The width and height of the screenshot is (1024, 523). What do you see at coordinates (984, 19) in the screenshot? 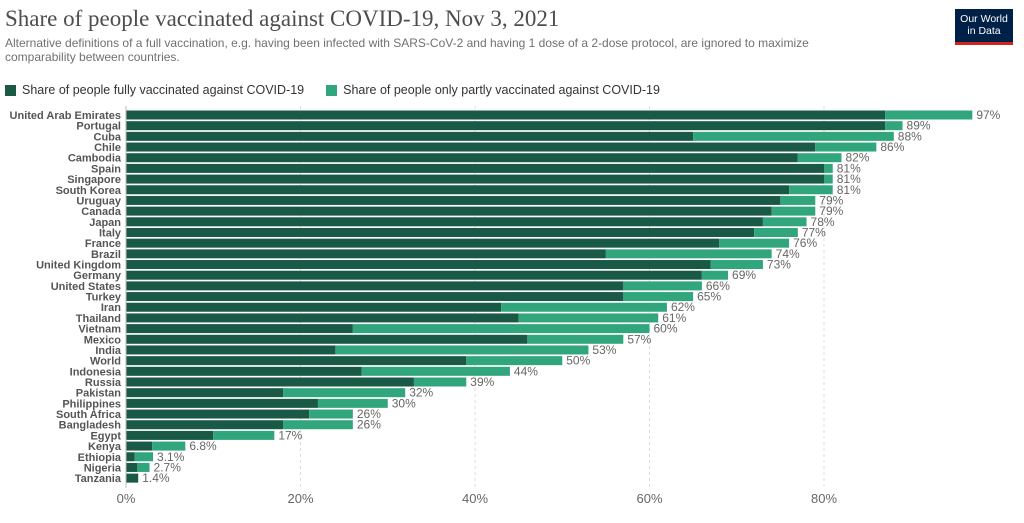
I see `logo-line-1: Our World` at bounding box center [984, 19].